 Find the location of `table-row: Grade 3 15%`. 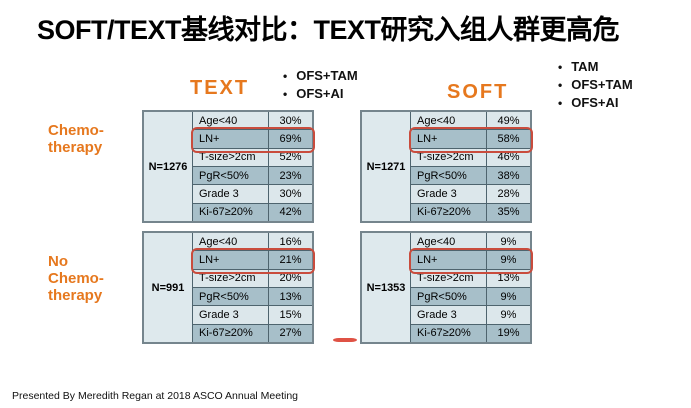

table-row: Grade 3 15% is located at coordinates (252, 314).